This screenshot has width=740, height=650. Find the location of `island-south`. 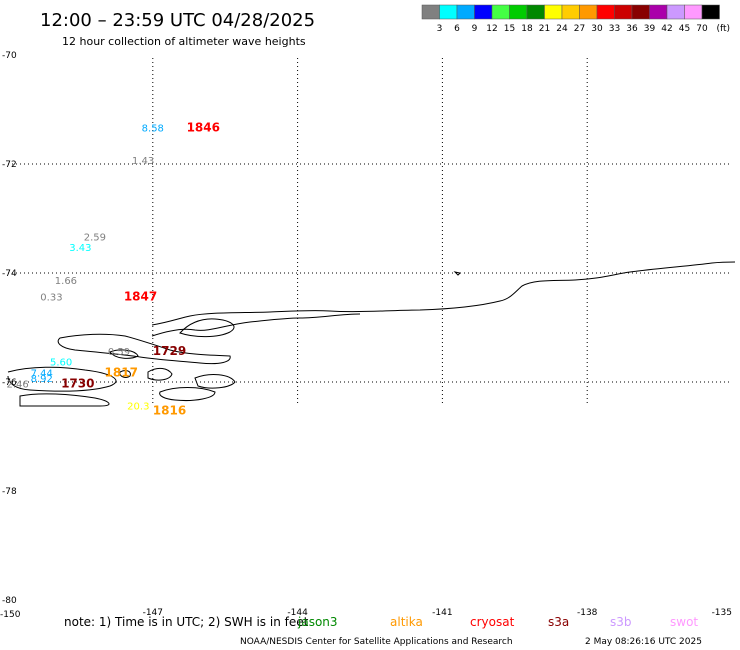

island-south is located at coordinates (62, 379).